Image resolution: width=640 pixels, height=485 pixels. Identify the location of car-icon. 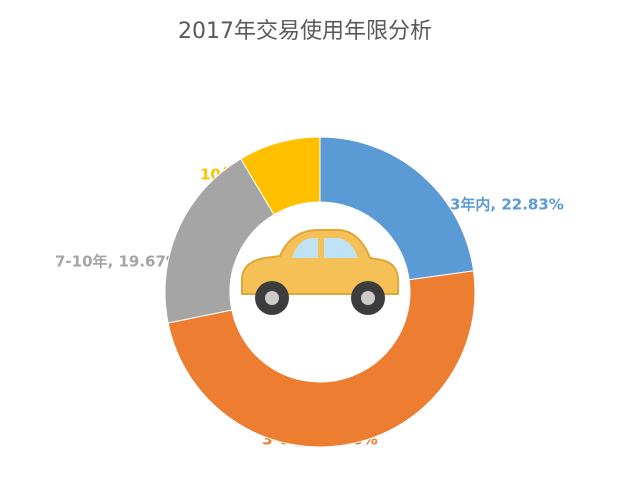
(320, 272).